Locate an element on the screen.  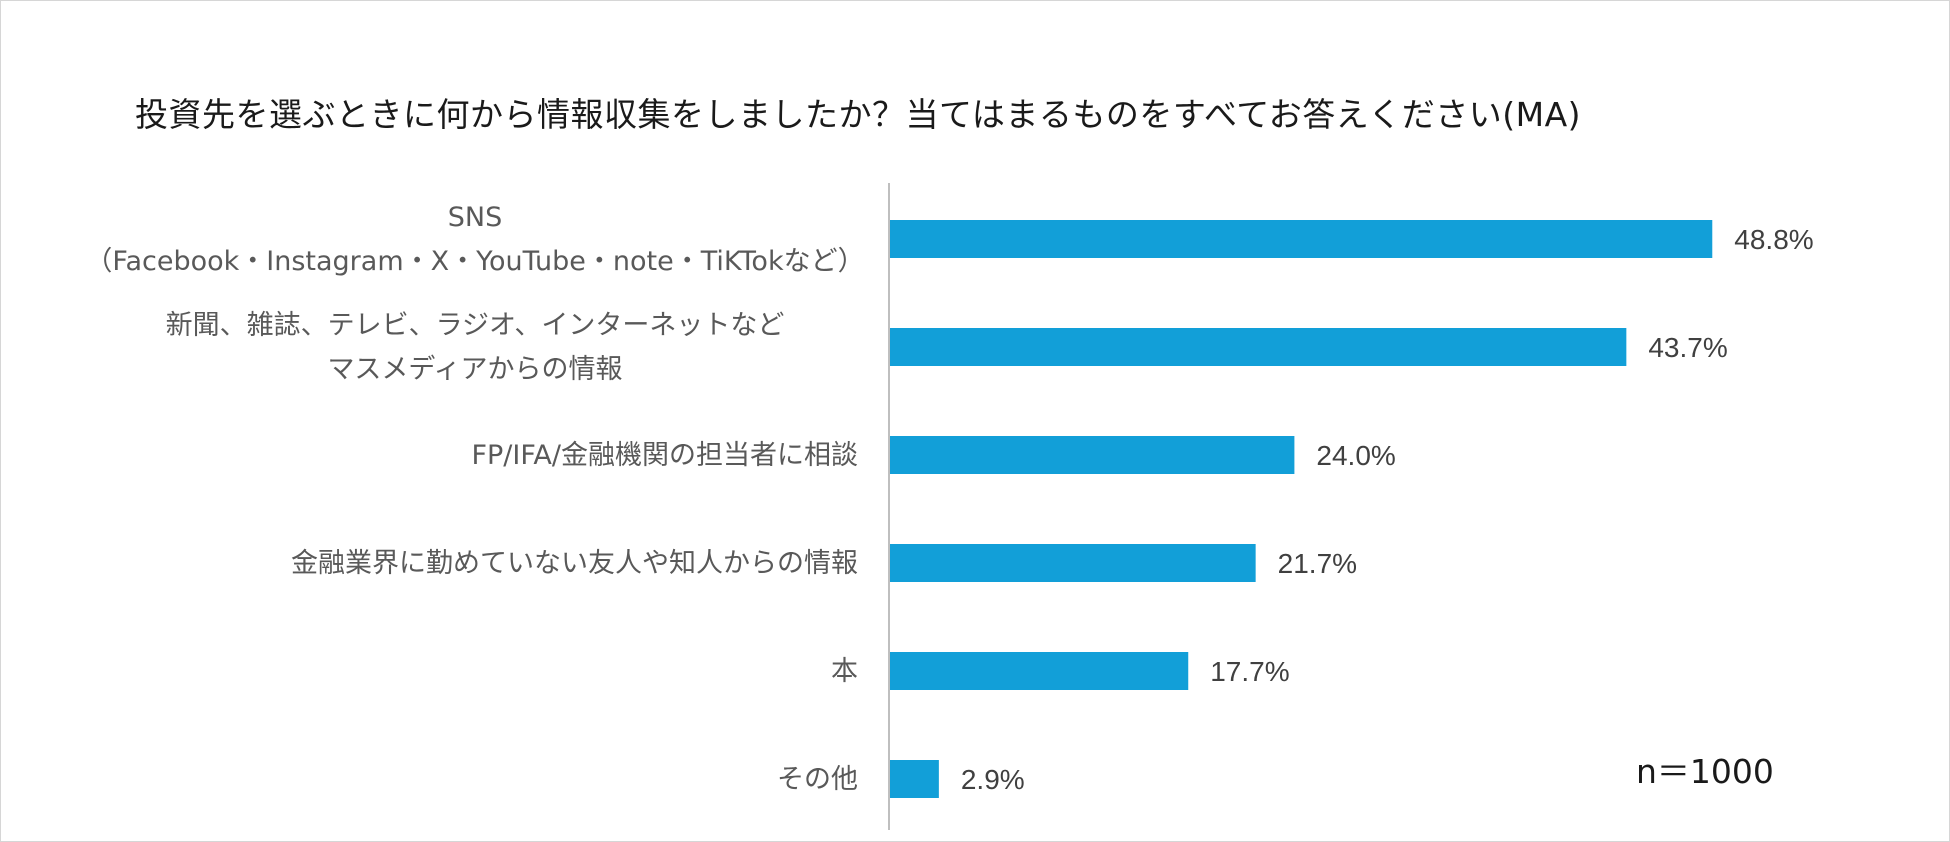
value-label: 48.8% is located at coordinates (1773, 239).